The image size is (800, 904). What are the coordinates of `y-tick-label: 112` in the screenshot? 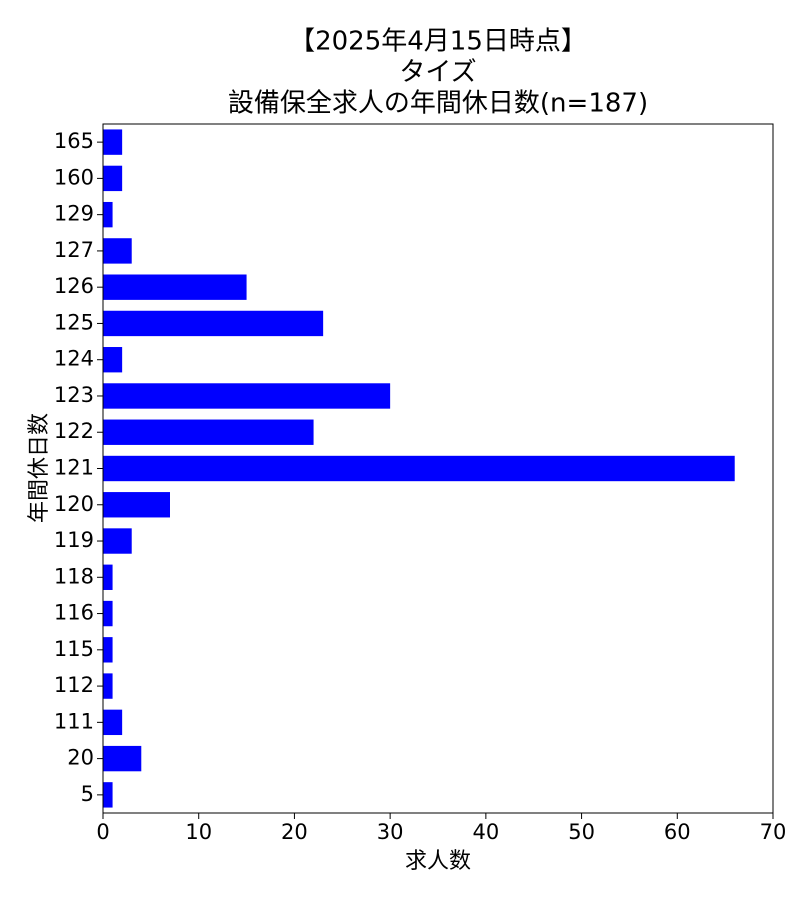 It's located at (74, 685).